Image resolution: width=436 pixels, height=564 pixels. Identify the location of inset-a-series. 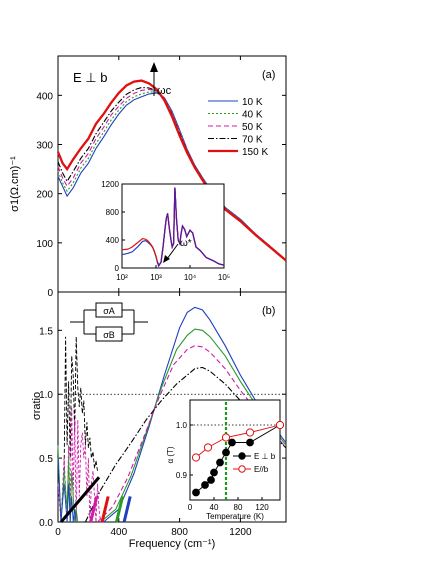
(173, 227).